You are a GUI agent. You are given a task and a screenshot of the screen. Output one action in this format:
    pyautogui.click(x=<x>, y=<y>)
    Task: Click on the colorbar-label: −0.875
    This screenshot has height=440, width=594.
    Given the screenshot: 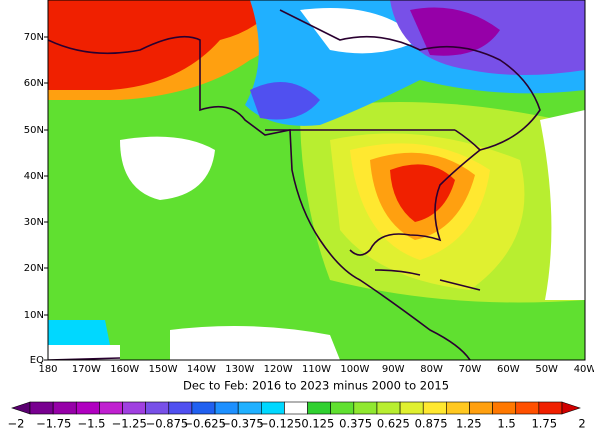 What is the action you would take?
    pyautogui.click(x=167, y=424)
    